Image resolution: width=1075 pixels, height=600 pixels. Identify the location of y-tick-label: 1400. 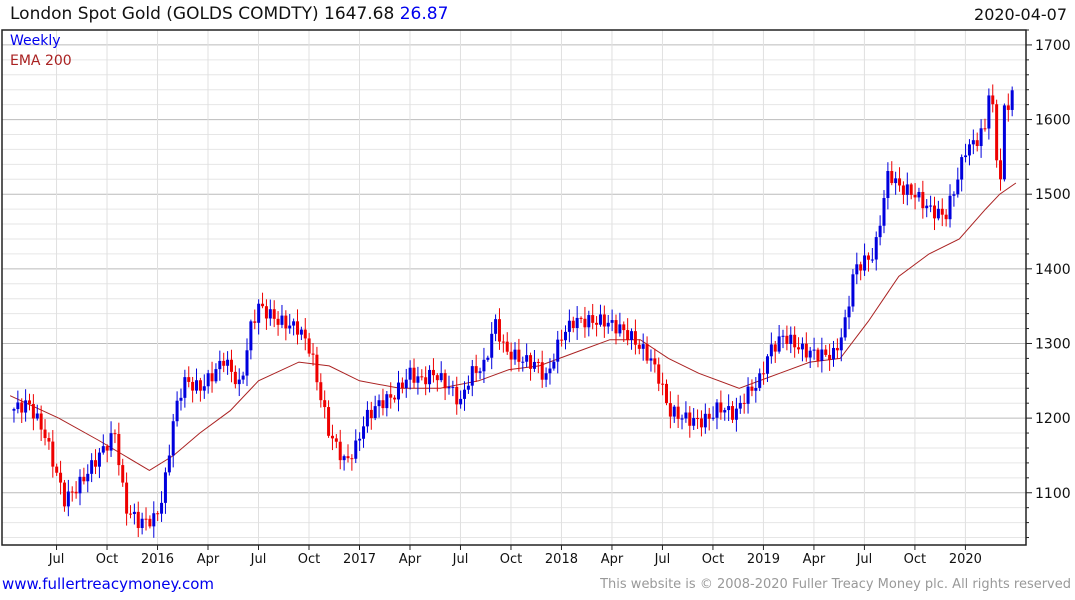
(1053, 270).